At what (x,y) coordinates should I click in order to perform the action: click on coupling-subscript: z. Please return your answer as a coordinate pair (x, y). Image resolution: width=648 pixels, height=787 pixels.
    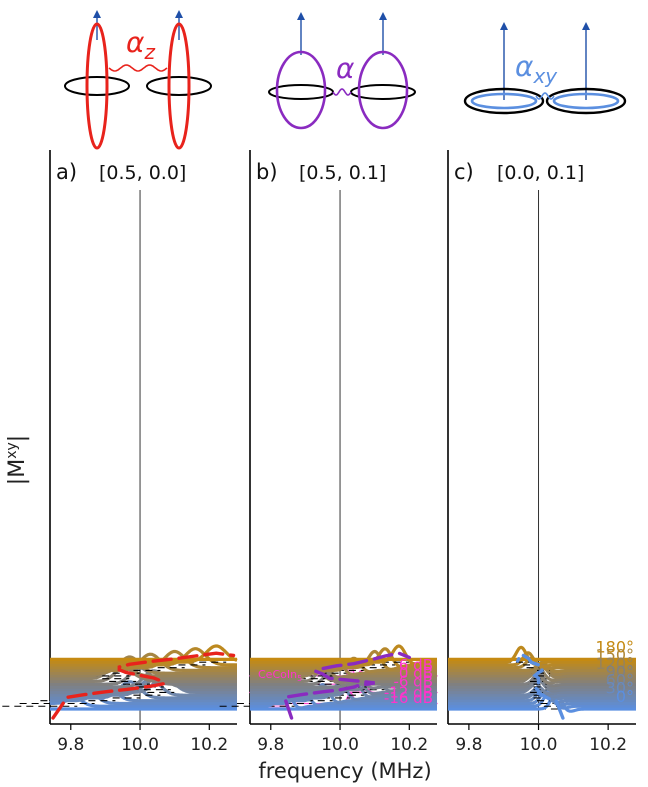
    Looking at the image, I should click on (149, 52).